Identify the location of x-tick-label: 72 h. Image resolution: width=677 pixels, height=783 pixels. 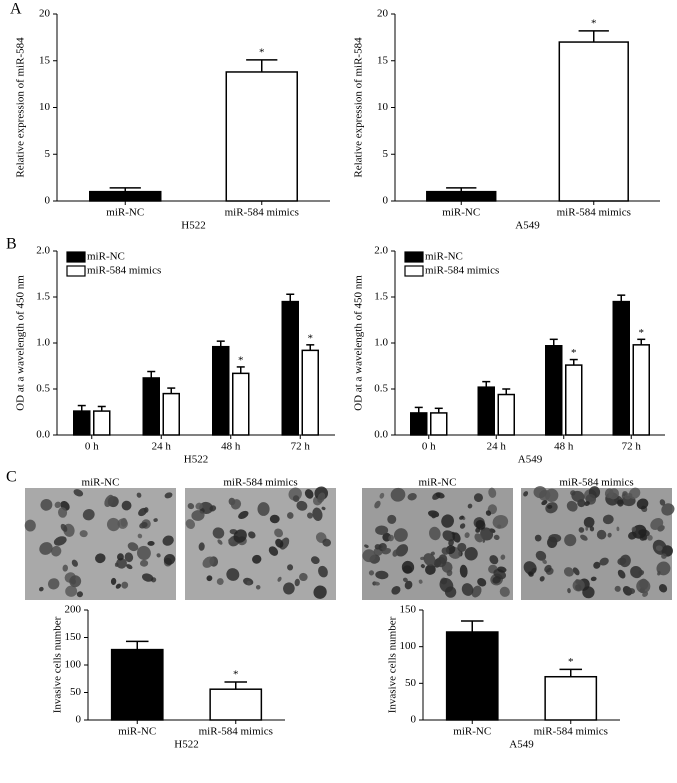
(632, 447).